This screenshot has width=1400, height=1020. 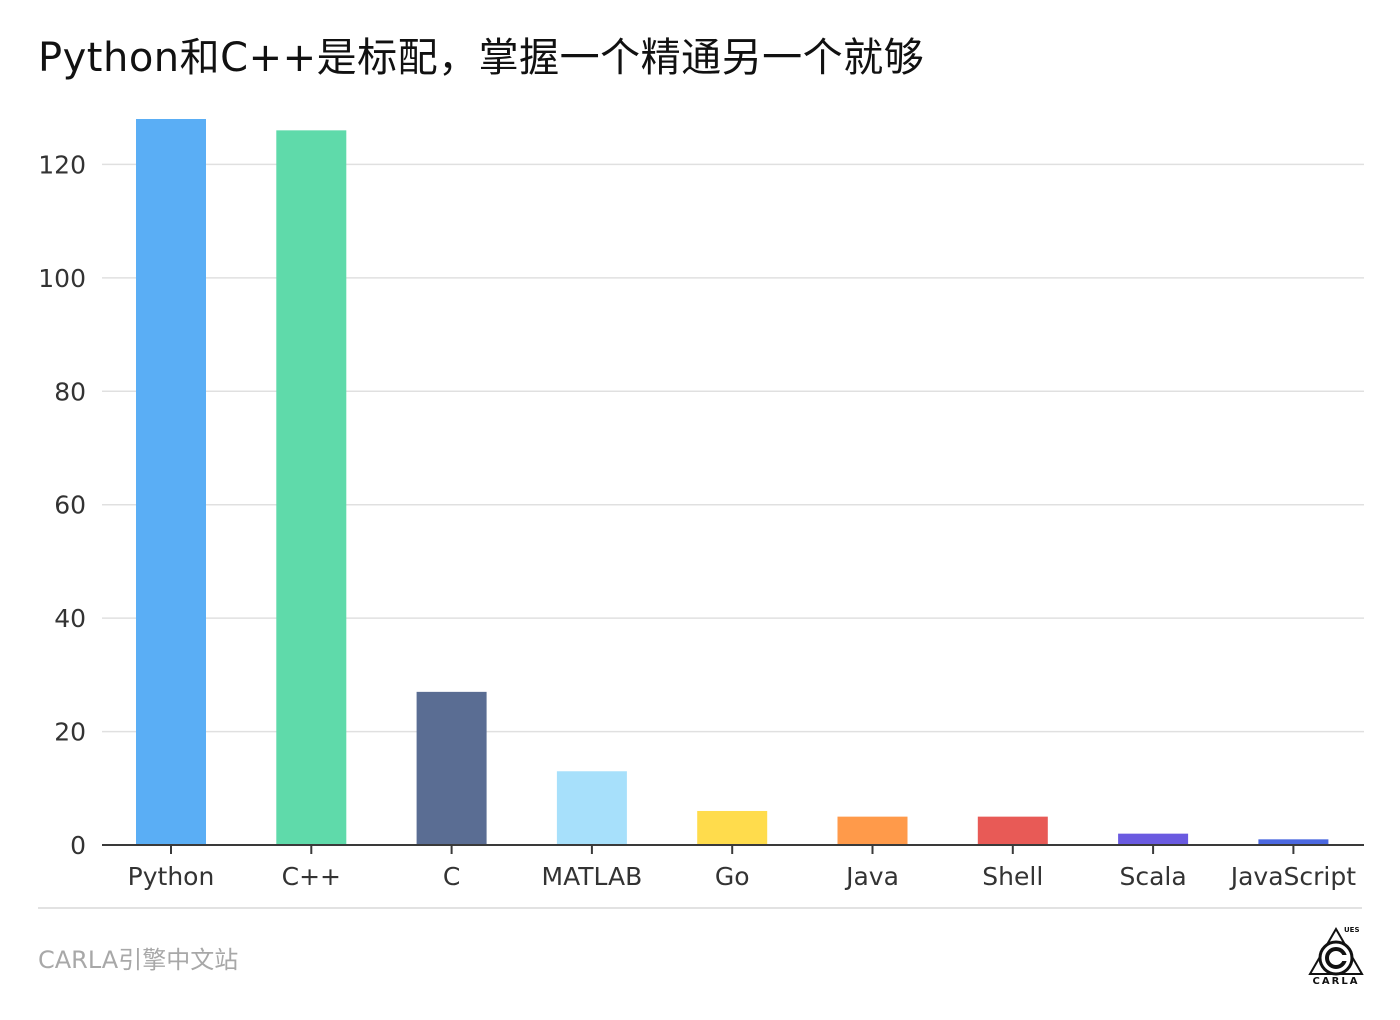 I want to click on carla-logo: UES CARLA, so click(x=1336, y=958).